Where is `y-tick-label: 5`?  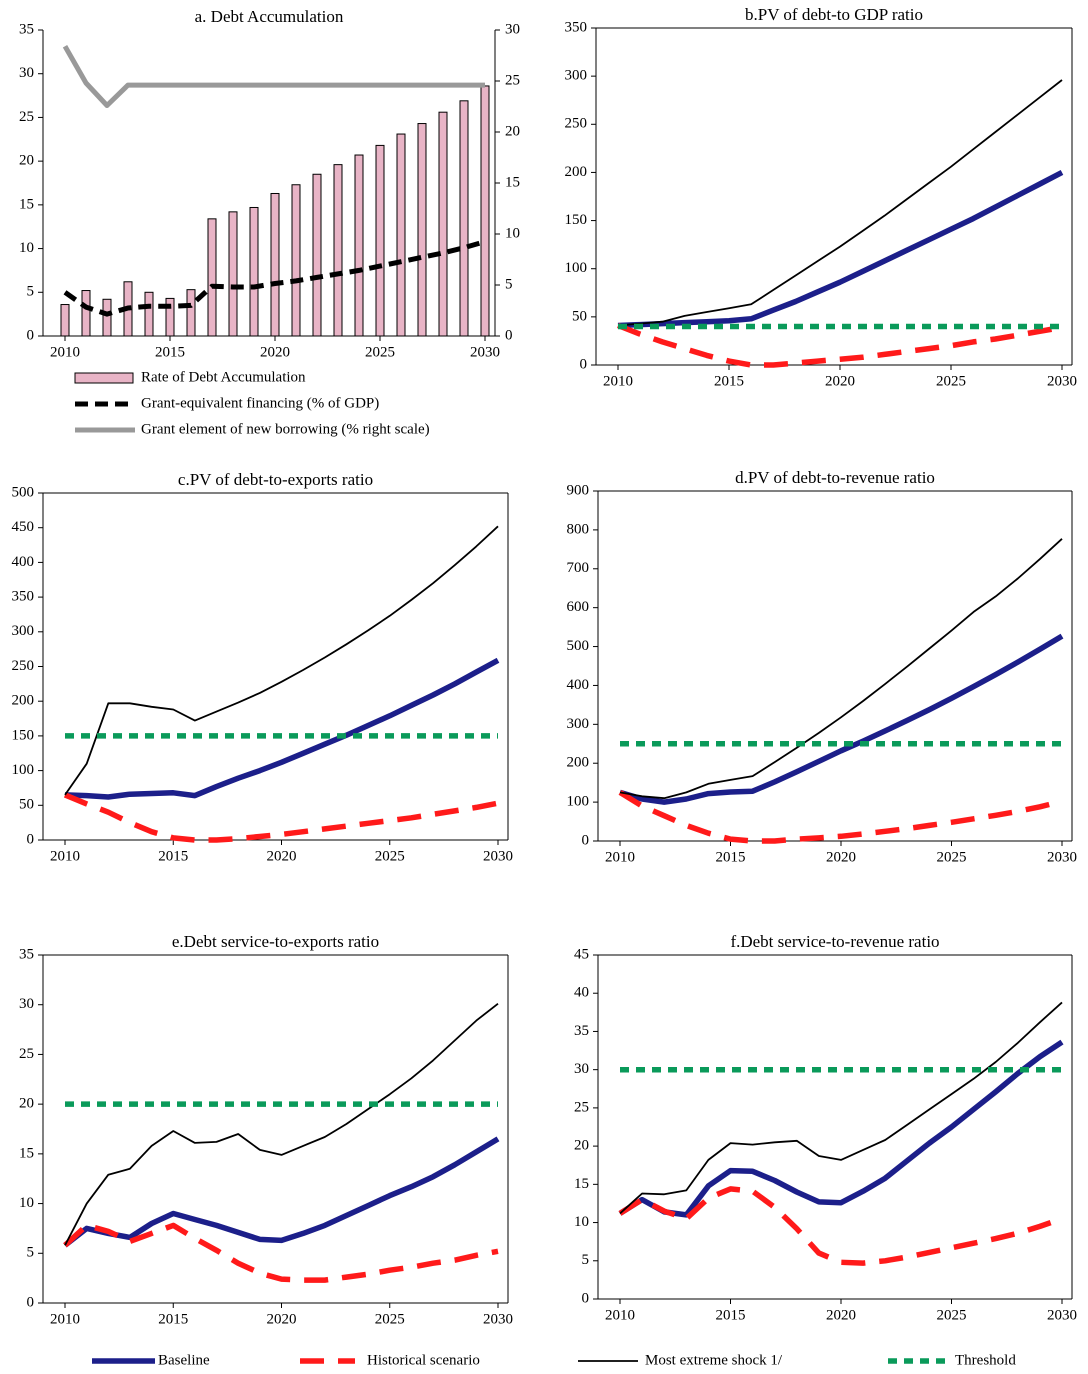 y-tick-label: 5 is located at coordinates (31, 1253).